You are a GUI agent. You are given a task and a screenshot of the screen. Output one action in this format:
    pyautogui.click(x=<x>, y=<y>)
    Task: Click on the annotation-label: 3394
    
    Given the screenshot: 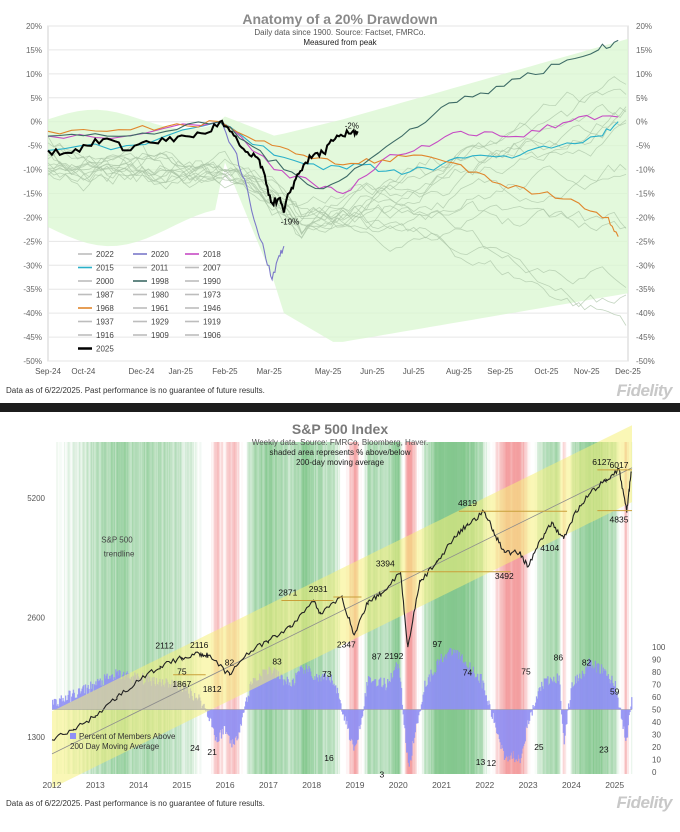 What is the action you would take?
    pyautogui.click(x=385, y=564)
    